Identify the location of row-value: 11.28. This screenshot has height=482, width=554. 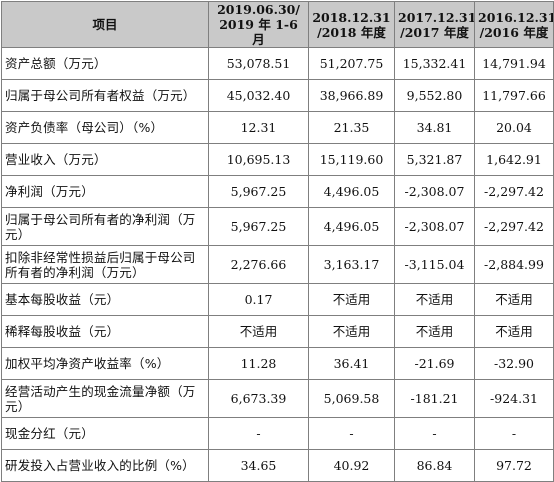
(258, 363).